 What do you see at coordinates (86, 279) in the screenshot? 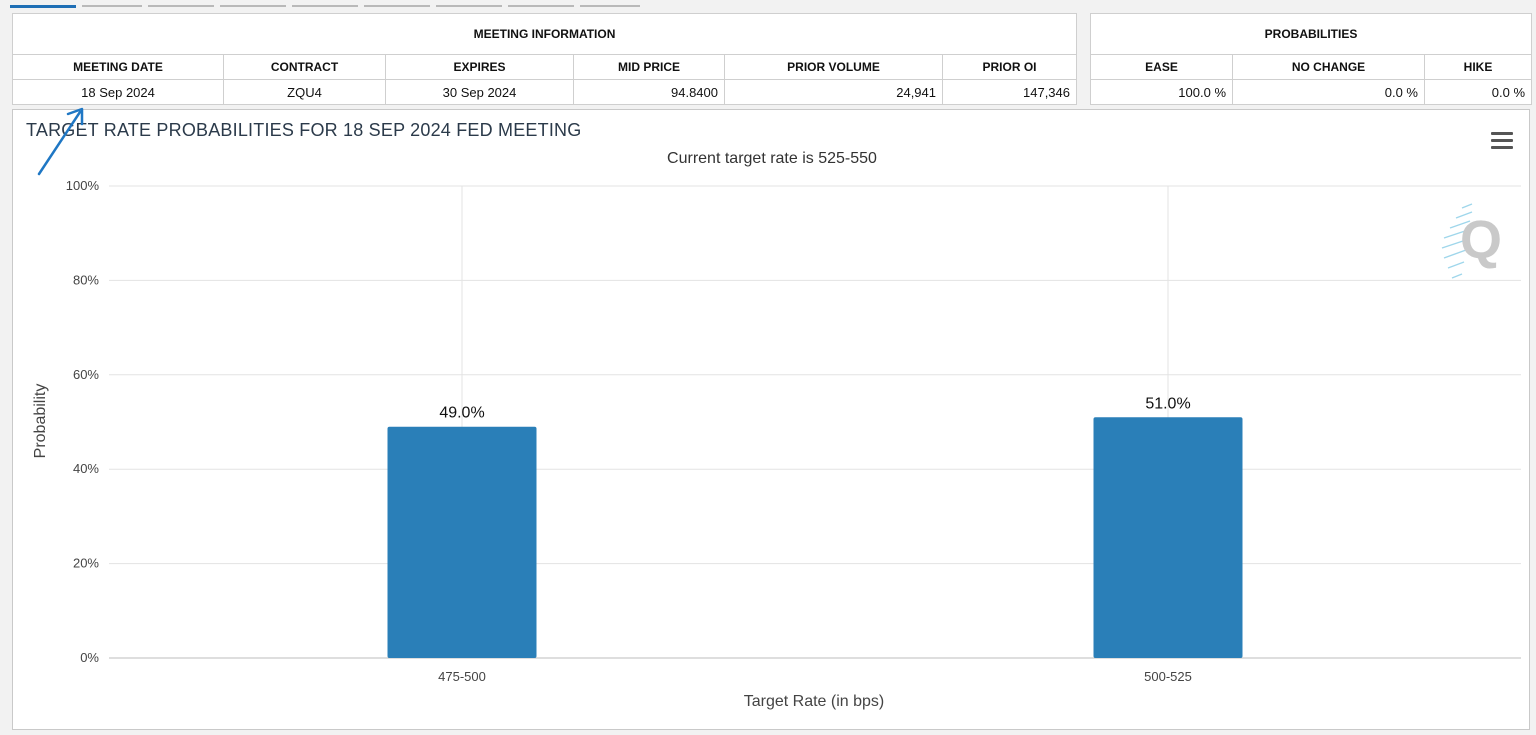
I see `y-tick-label: 80%` at bounding box center [86, 279].